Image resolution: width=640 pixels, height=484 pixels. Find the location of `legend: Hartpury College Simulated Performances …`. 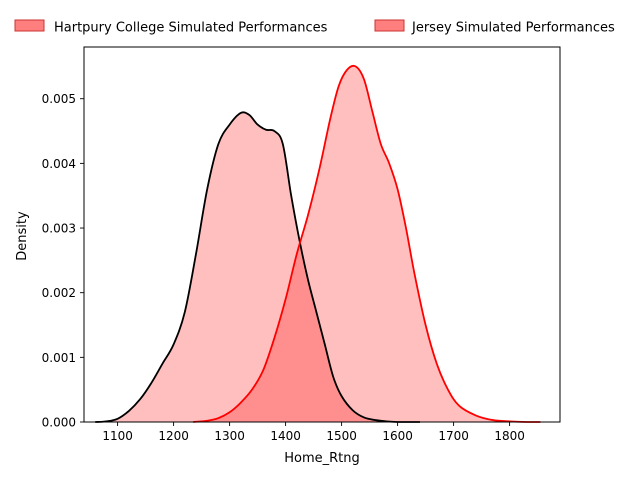

legend: Hartpury College Simulated Performances … is located at coordinates (314, 27).